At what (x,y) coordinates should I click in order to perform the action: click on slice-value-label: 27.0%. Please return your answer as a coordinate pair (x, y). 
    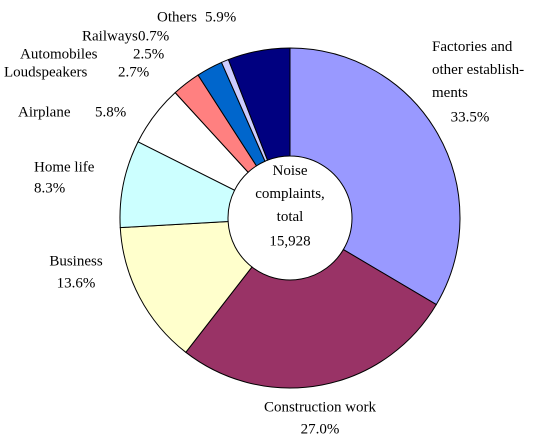
    Looking at the image, I should click on (320, 429).